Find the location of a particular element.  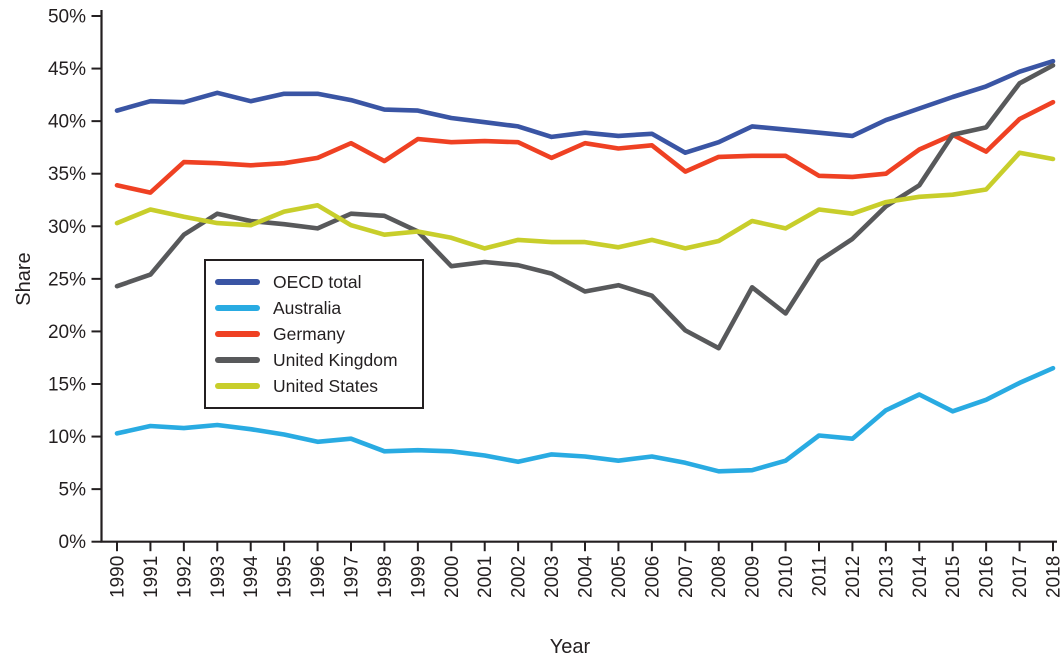

legend-swatch-australia is located at coordinates (237, 308).